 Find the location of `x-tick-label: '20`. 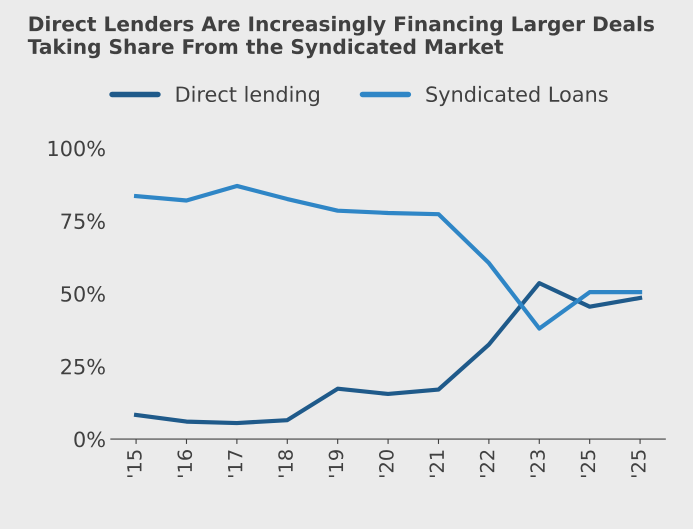

x-tick-label: '20 is located at coordinates (386, 464).